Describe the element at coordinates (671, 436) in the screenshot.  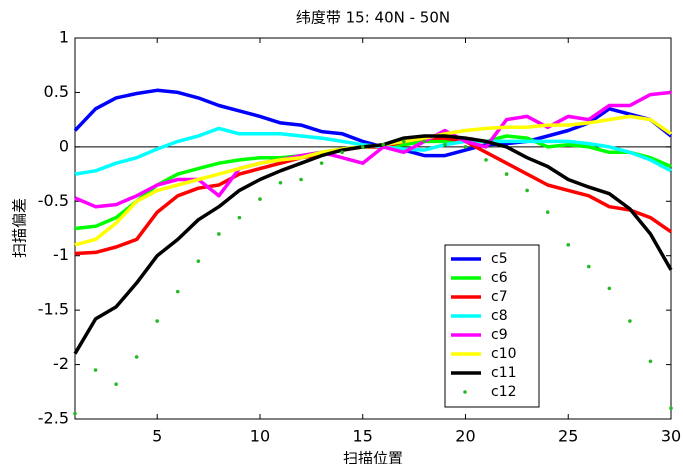
I see `x-tick-label: 30` at that location.